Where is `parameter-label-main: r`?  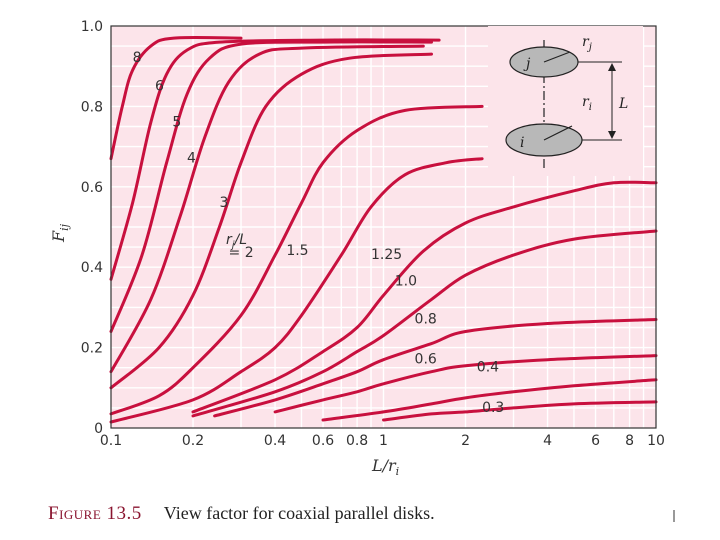 parameter-label-main: r is located at coordinates (229, 240).